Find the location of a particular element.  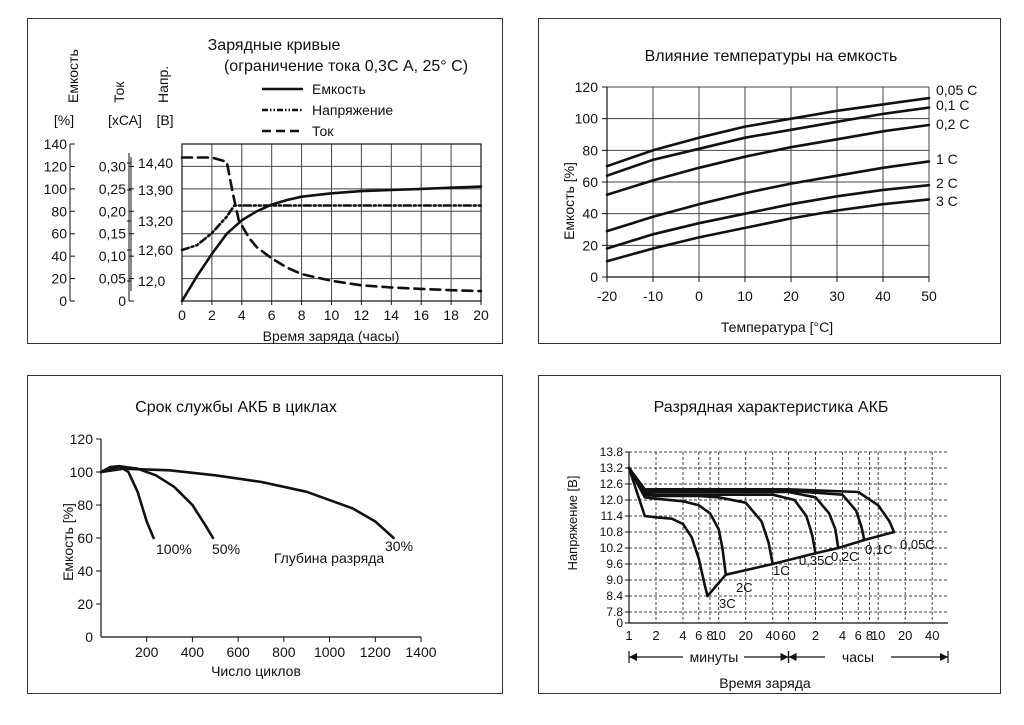

charge-yaxis1-unit: [%] is located at coordinates (64, 120).